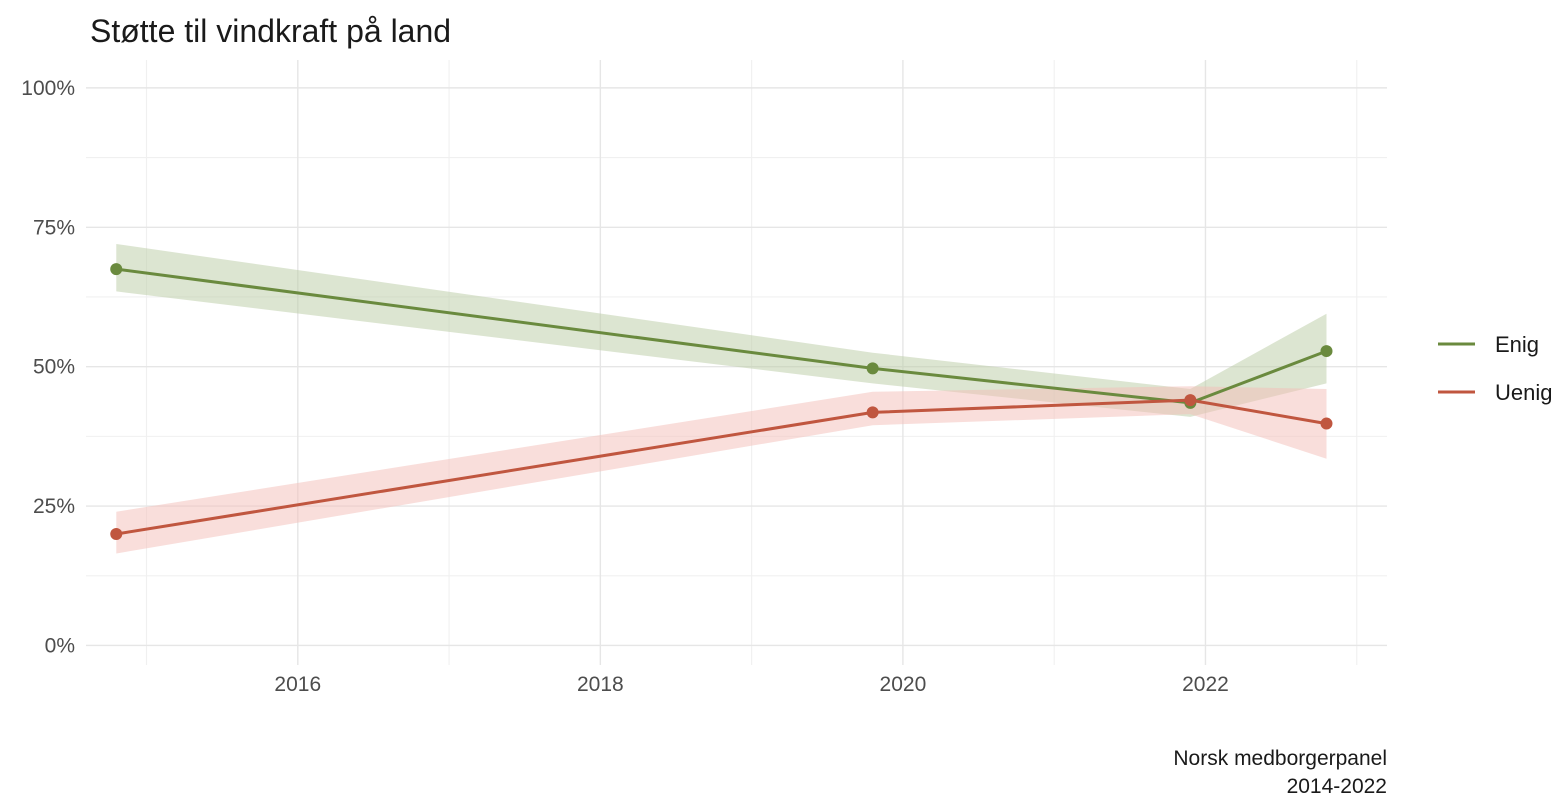 The image size is (1567, 798). I want to click on legend-label-enig: Enig, so click(1517, 344).